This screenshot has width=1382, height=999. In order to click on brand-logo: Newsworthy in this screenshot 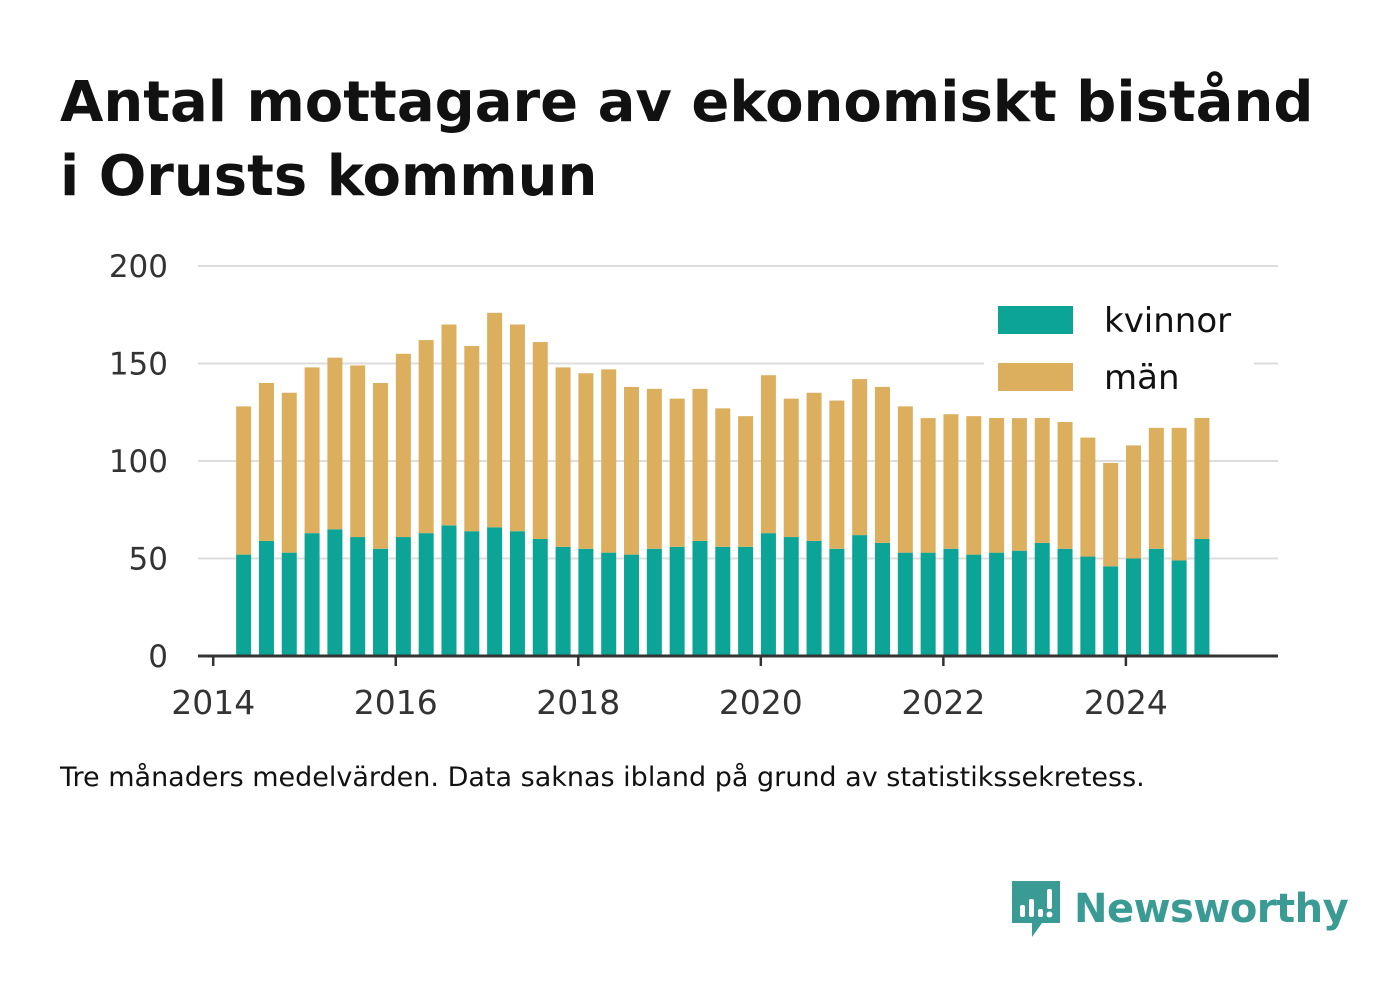, I will do `click(1179, 909)`.